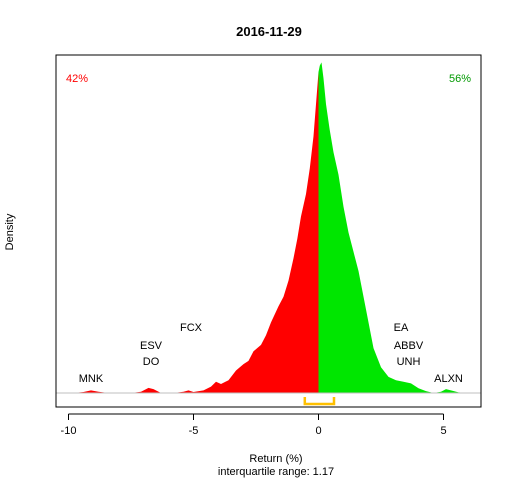 The image size is (512, 480). Describe the element at coordinates (318, 431) in the screenshot. I see `x-tick-label: 0` at that location.